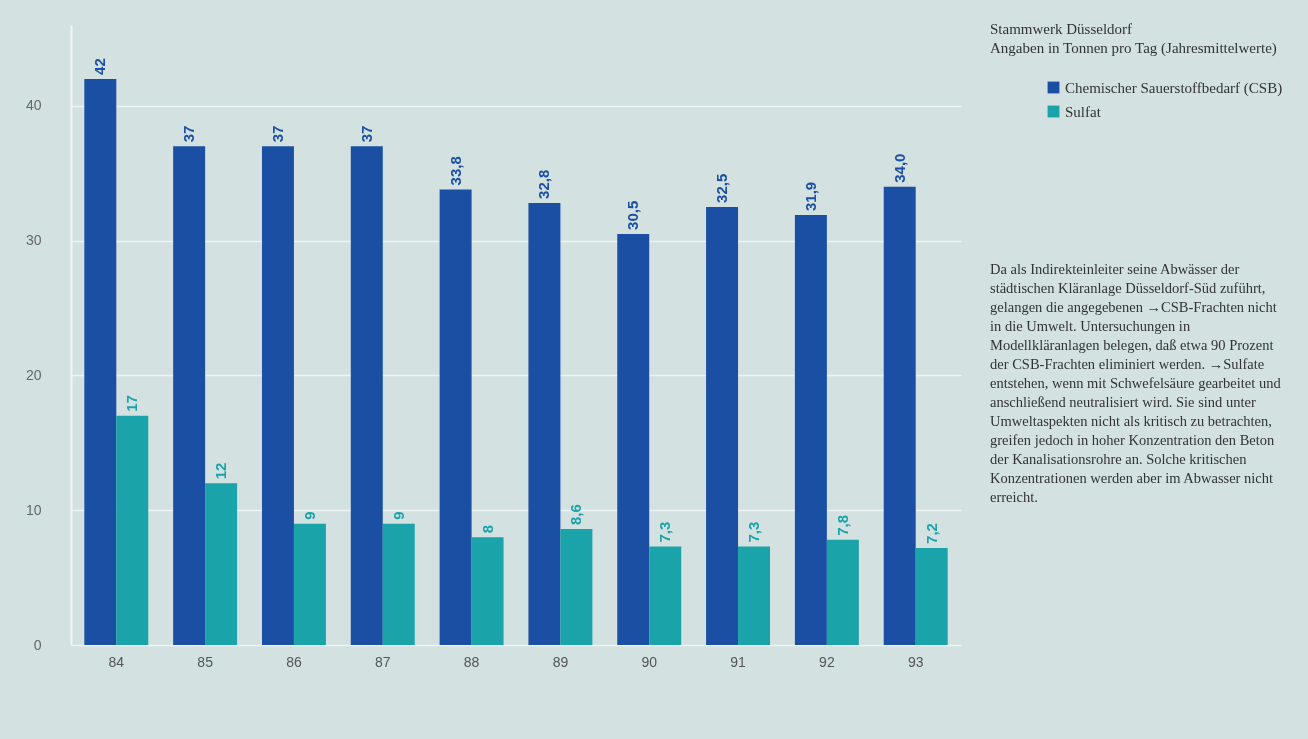 The height and width of the screenshot is (739, 1308). I want to click on legend-label: Chemischer Sauerstoffbedarf (CSB), so click(1174, 88).